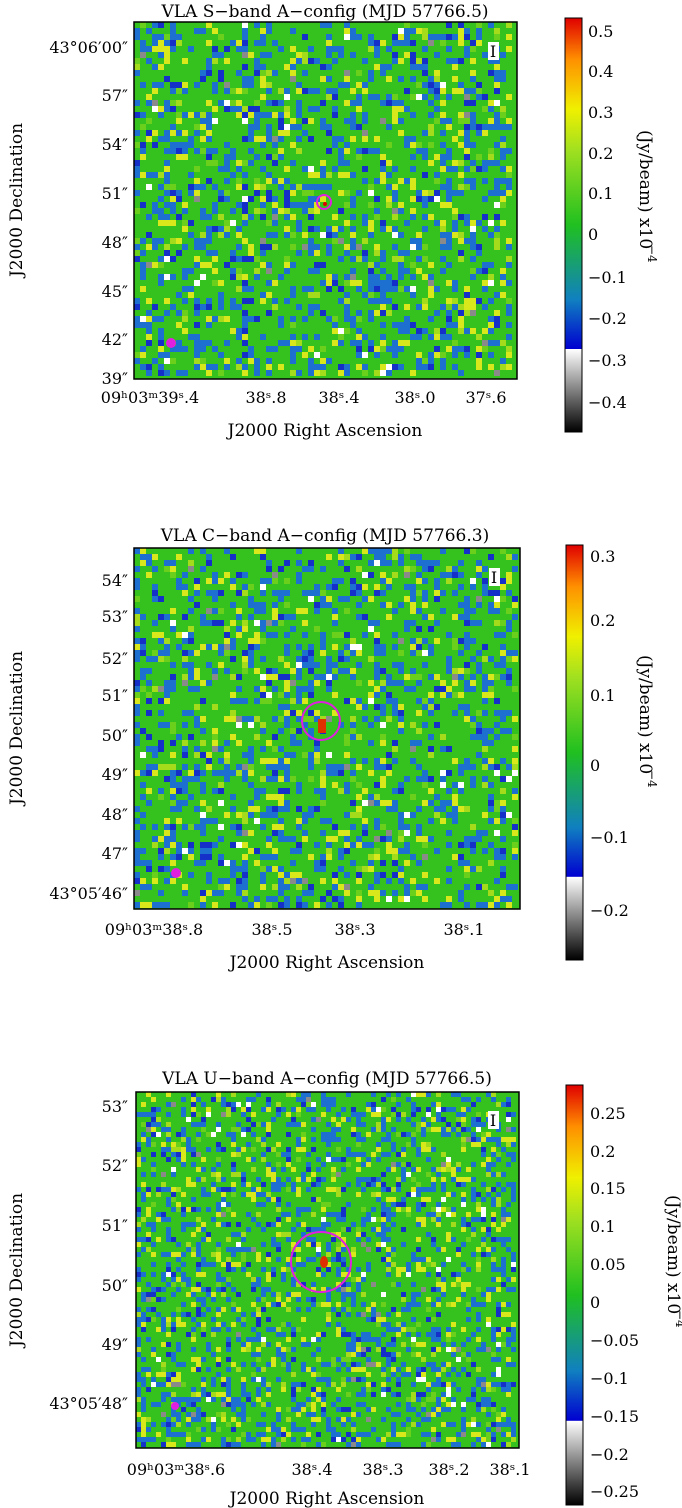  Describe the element at coordinates (154, 929) in the screenshot. I see `x-tick-label: 09ʰ03ᵐ38ˢ.8` at that location.